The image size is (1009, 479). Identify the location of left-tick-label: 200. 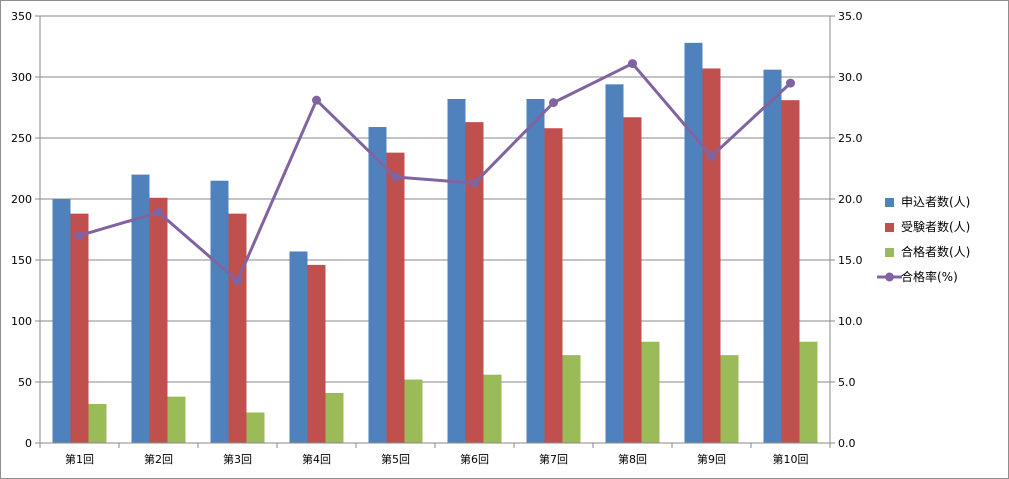
(21, 199).